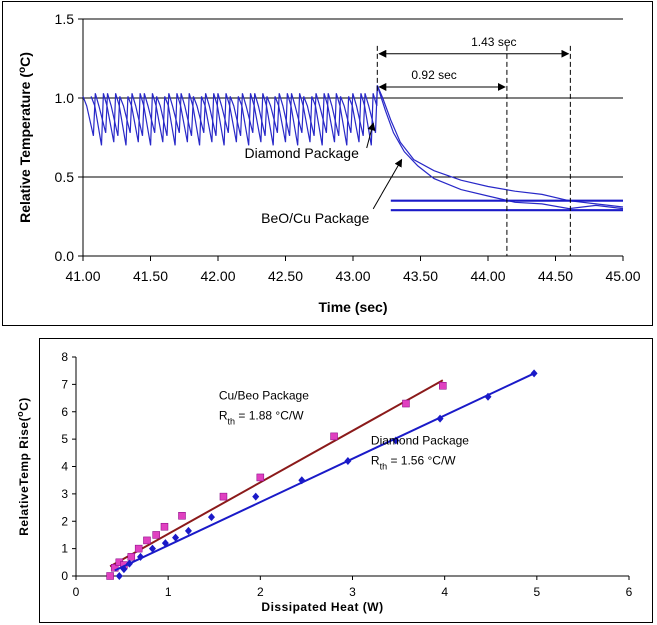 The image size is (657, 625). I want to click on y-tick-label: 4, so click(64, 467).